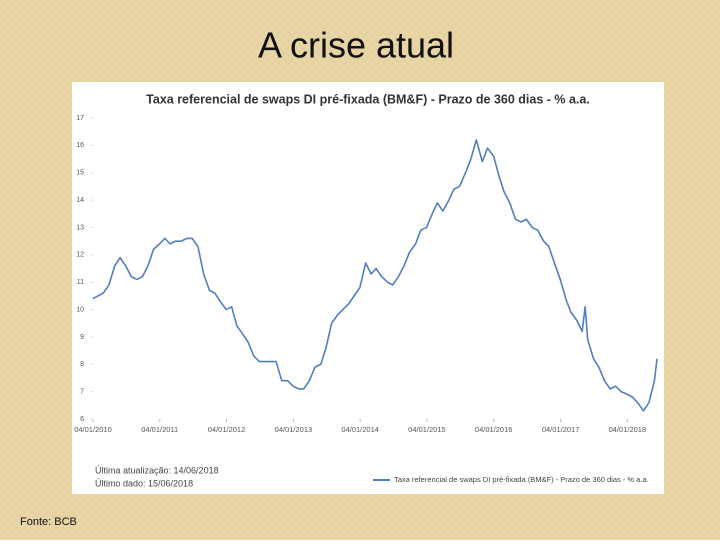 Image resolution: width=720 pixels, height=545 pixels. Describe the element at coordinates (82, 364) in the screenshot. I see `y-tick-label: 8` at that location.